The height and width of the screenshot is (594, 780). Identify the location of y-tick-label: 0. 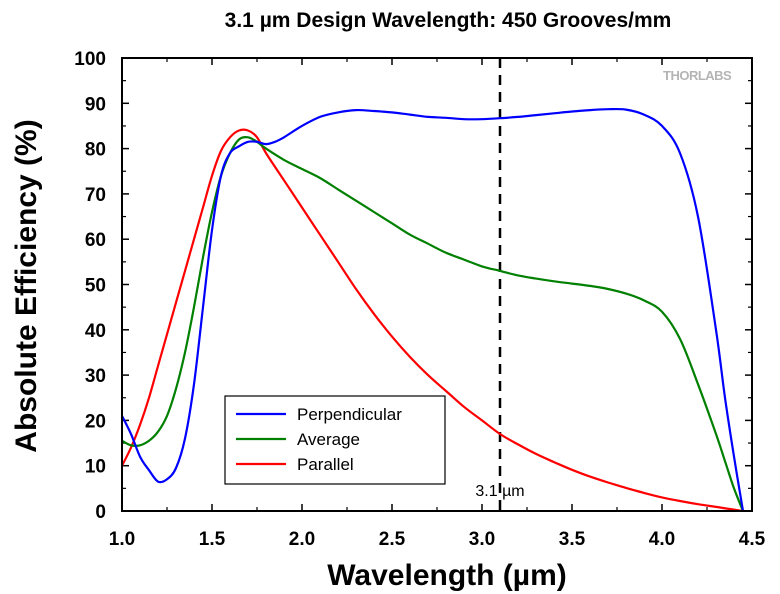
(100, 512).